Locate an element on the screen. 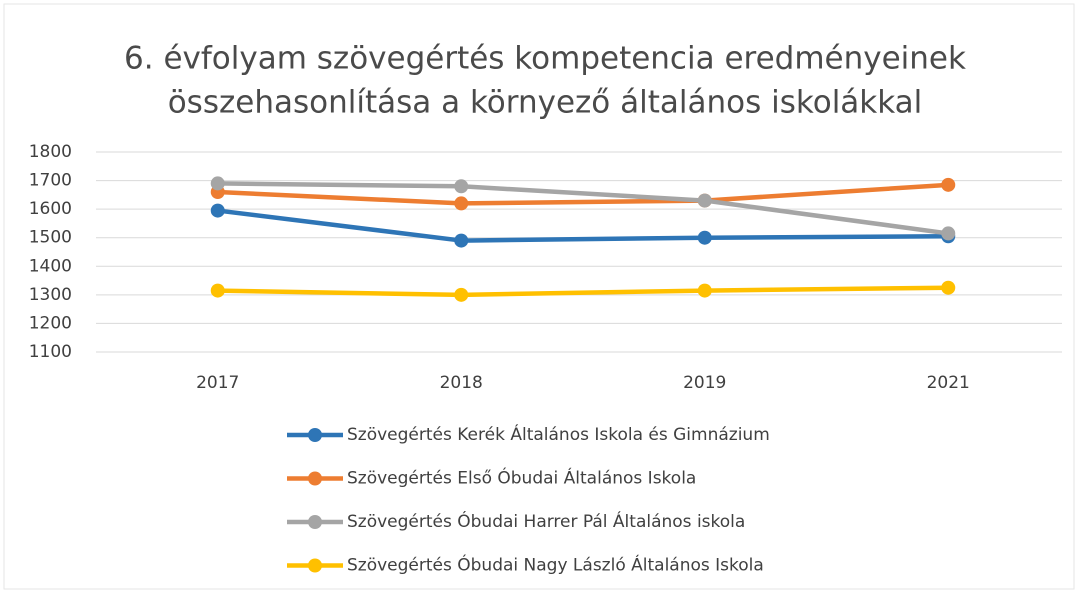  x-tick-label: 2019 is located at coordinates (704, 383).